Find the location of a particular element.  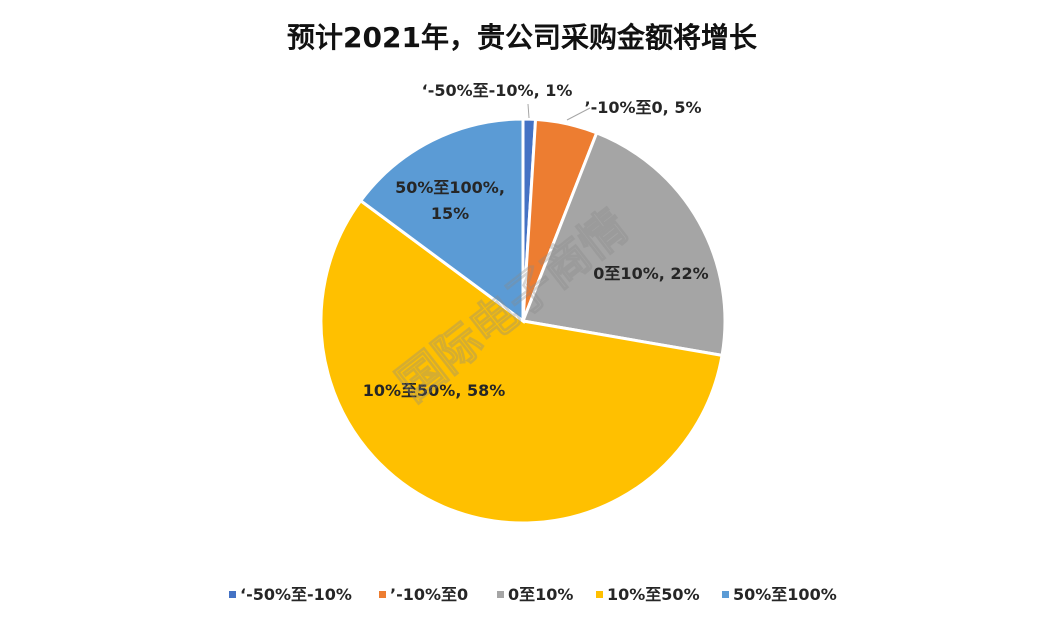

data-label-10-50: 10%至50%, 58% is located at coordinates (434, 390).